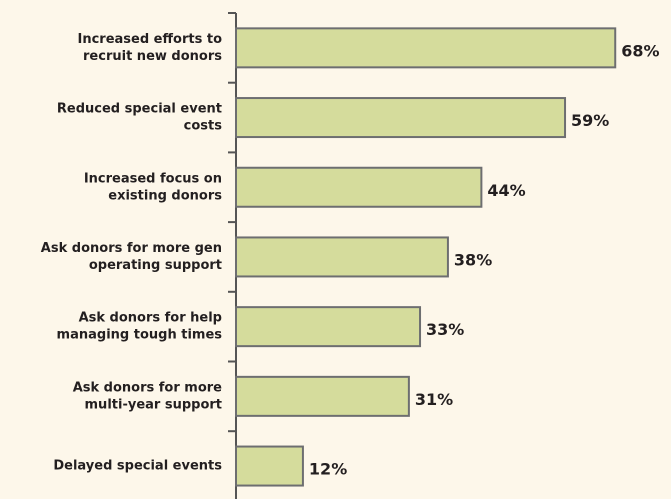  What do you see at coordinates (147, 387) in the screenshot?
I see `category-label: Ask donors for more` at bounding box center [147, 387].